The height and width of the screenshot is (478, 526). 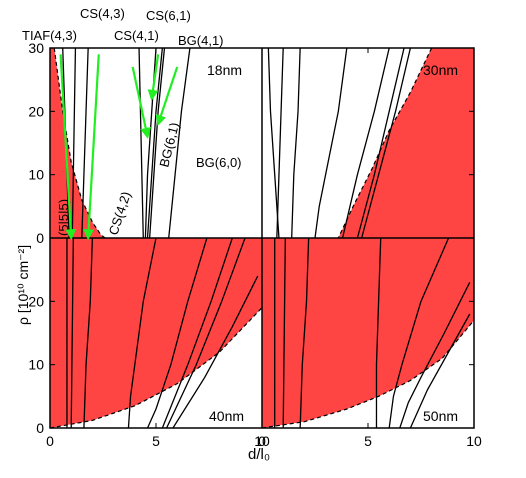 I want to click on panel-label-top-left: 18nm, so click(x=224, y=70).